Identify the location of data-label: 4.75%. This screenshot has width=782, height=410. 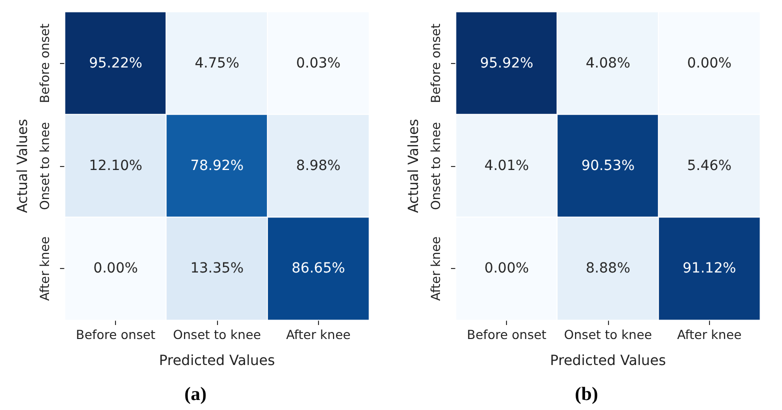
(217, 63).